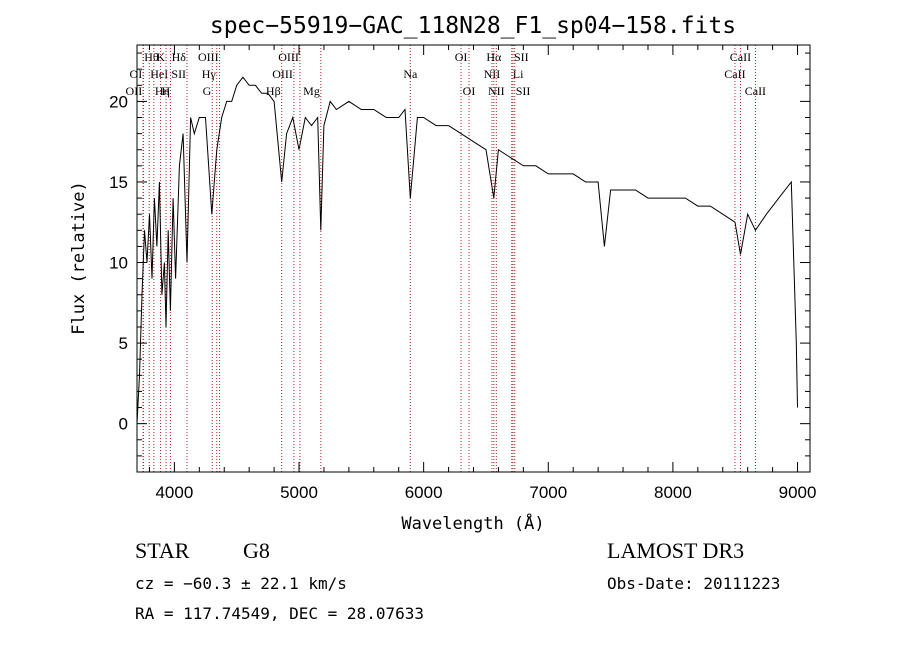 Image resolution: width=900 pixels, height=649 pixels. Describe the element at coordinates (472, 523) in the screenshot. I see `x-axis-label: Wavelength (Å)` at that location.